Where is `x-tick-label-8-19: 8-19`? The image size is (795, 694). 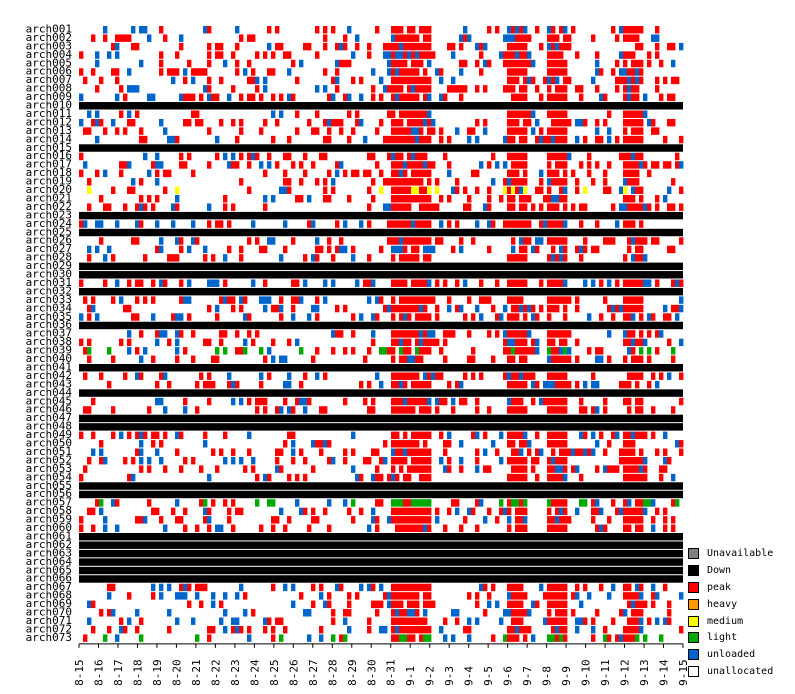
x-tick-label-8-19: 8-19 is located at coordinates (157, 672).